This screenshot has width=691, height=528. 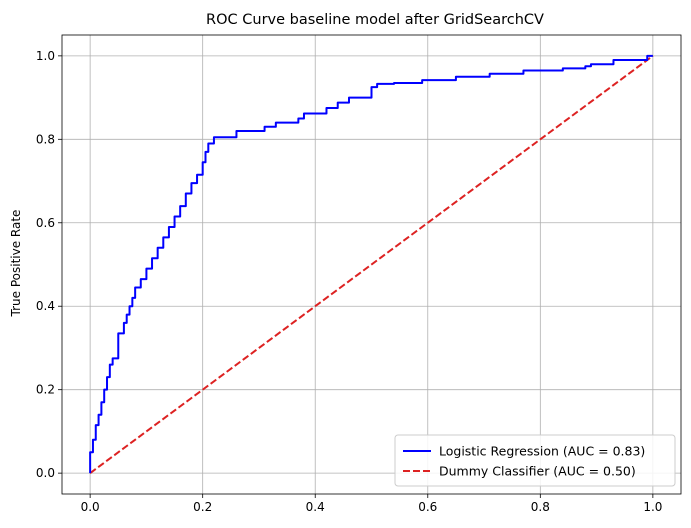 I want to click on y-tick-label: 0.2, so click(x=45, y=390).